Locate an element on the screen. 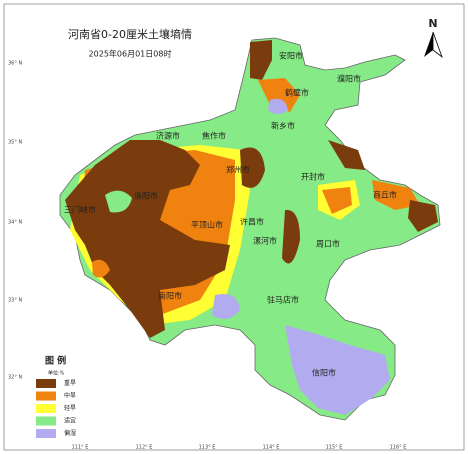  city-label: 南阳市 is located at coordinates (170, 296).